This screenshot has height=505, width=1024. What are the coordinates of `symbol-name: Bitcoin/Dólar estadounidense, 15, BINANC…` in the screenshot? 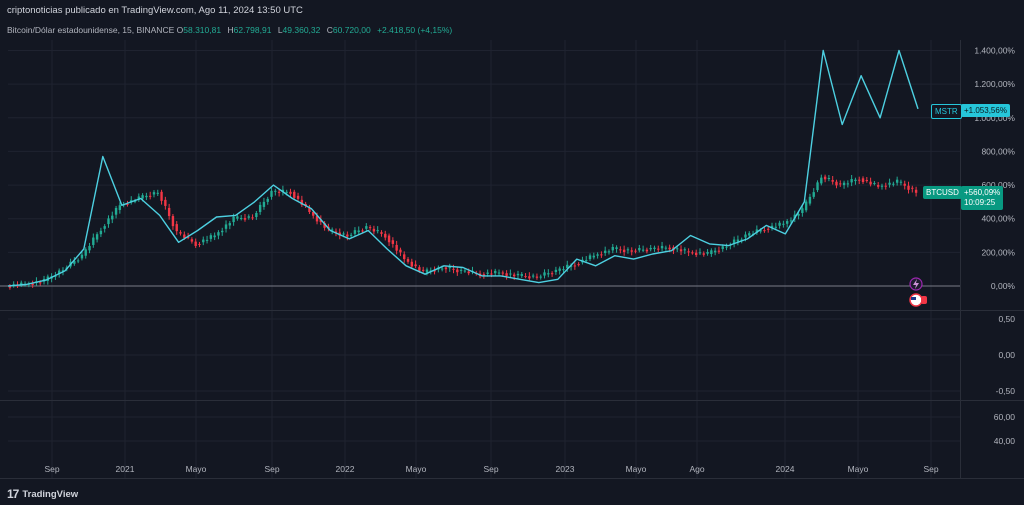 It's located at (91, 30).